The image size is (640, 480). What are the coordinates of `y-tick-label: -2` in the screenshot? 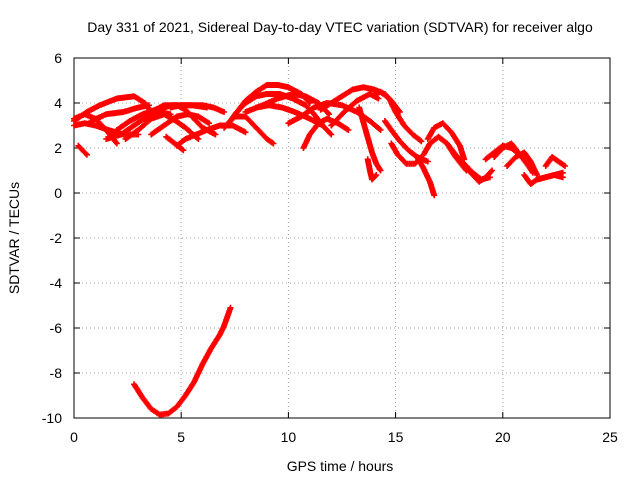 It's located at (56, 238).